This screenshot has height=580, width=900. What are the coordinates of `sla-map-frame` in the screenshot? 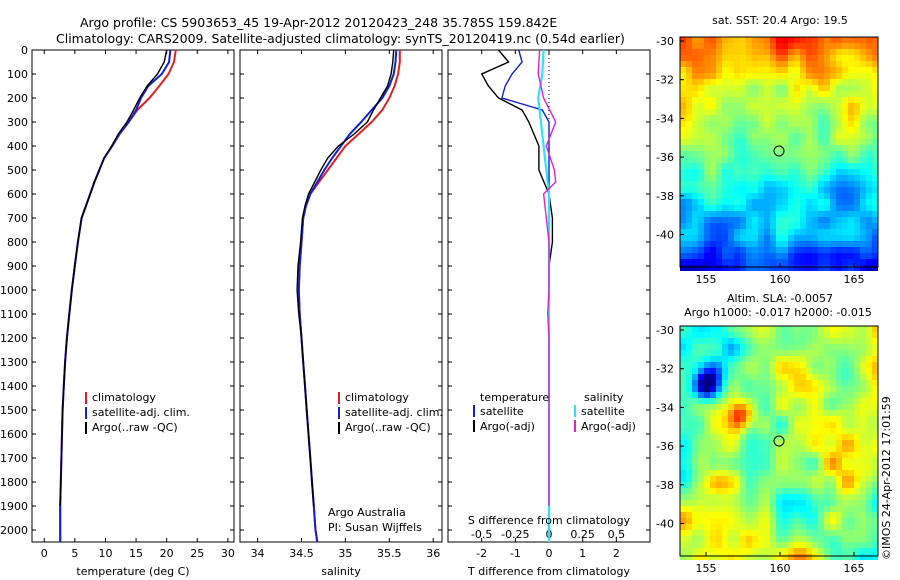 It's located at (779, 441).